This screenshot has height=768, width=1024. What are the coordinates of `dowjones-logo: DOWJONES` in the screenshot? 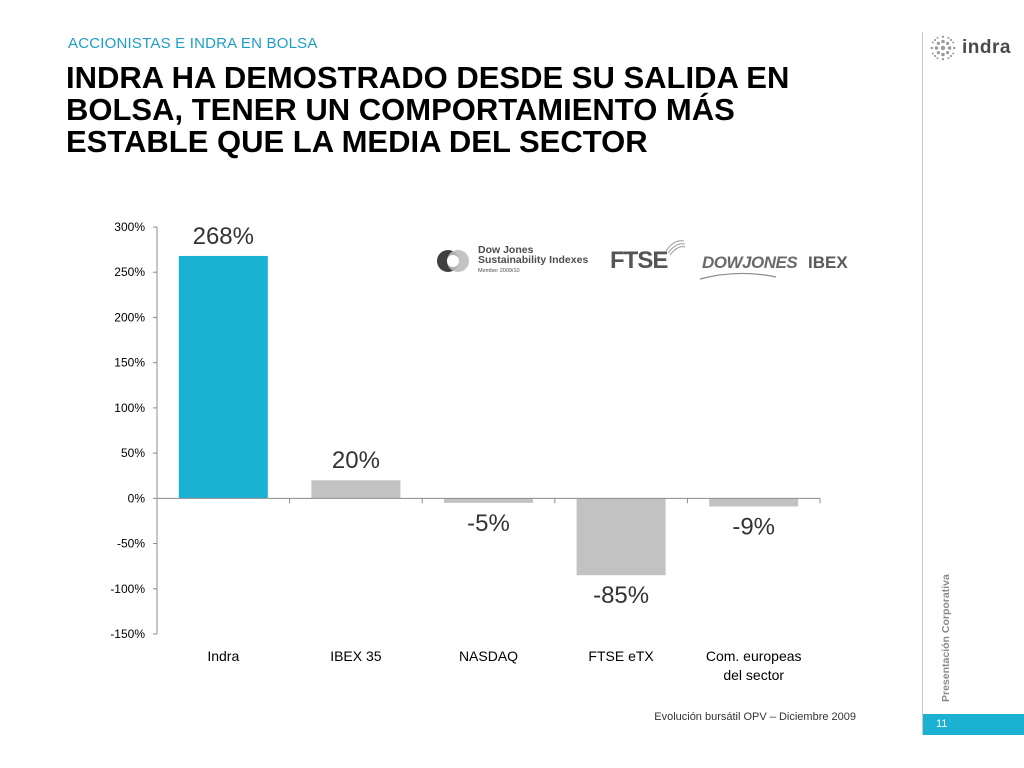 It's located at (748, 266).